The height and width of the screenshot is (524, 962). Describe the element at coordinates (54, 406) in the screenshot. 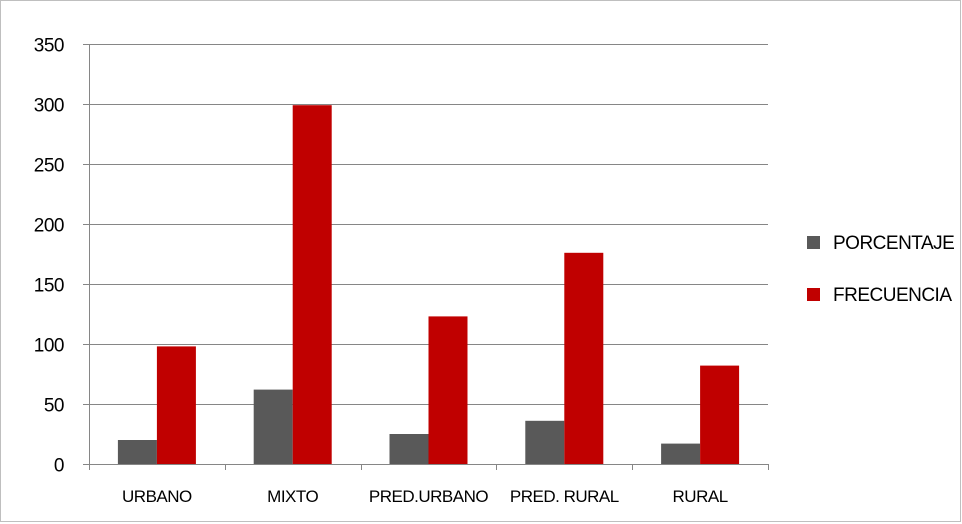

I see `y-tick-label: 50` at that location.